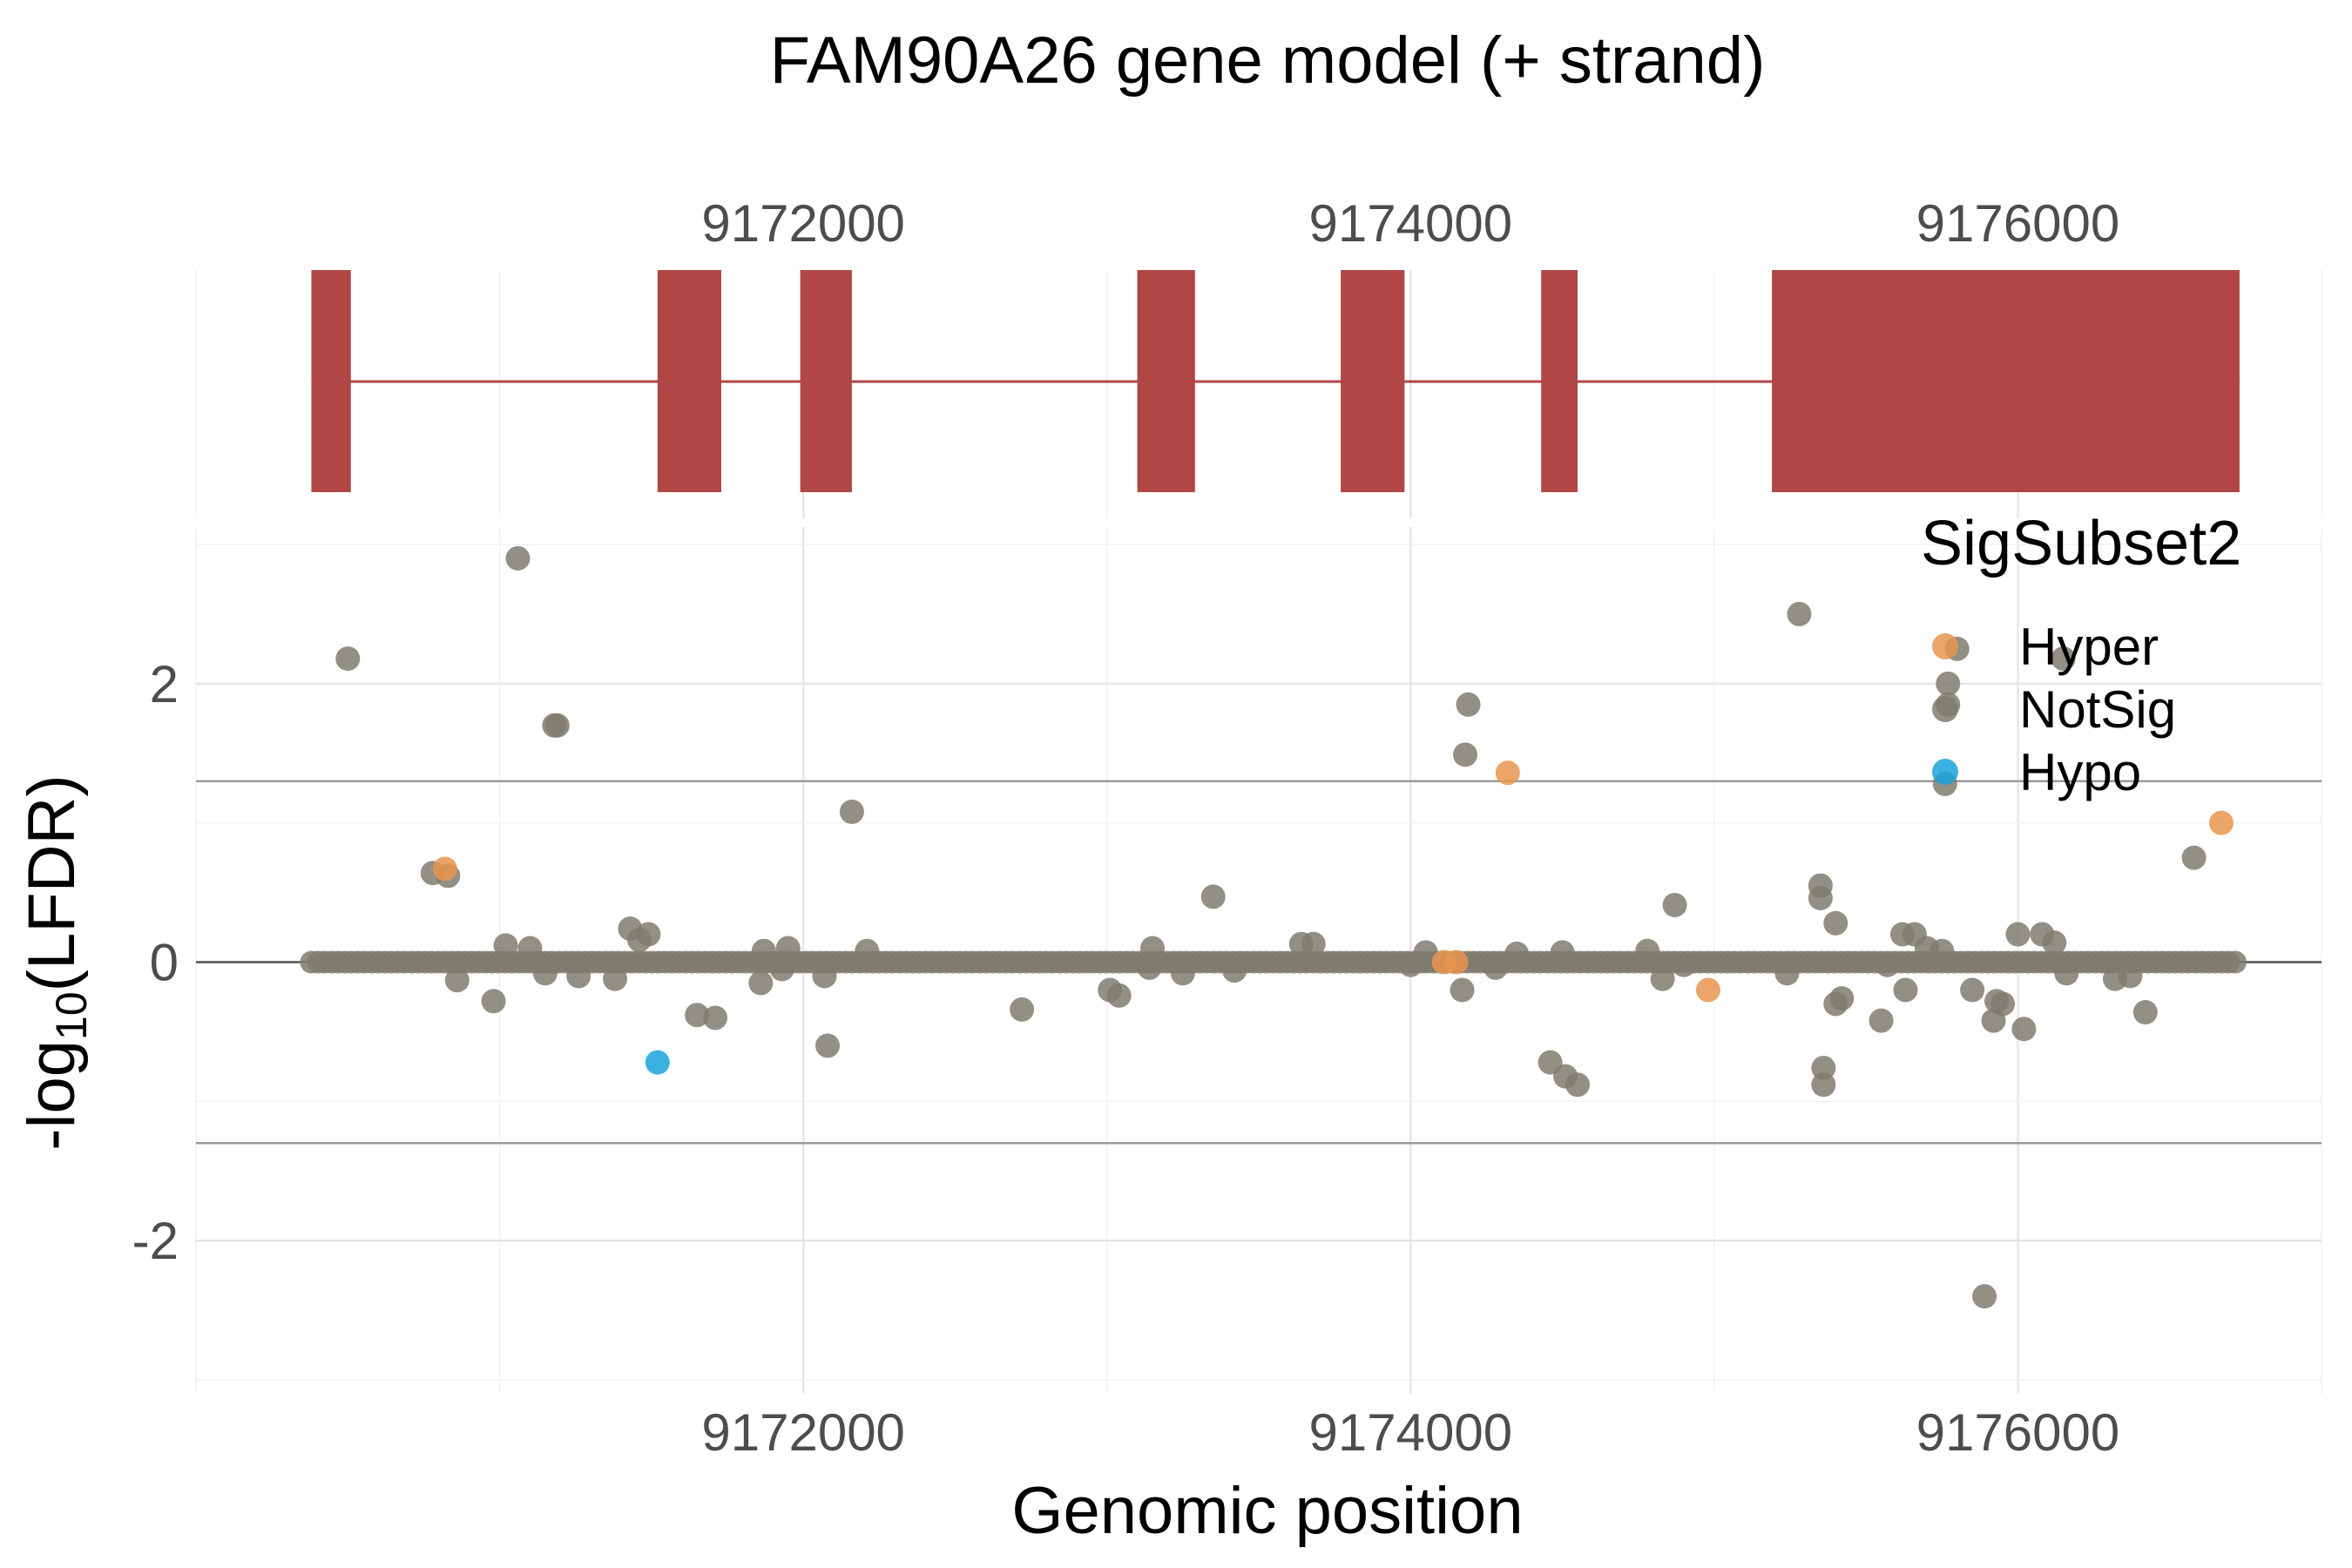 This screenshot has height=1568, width=2352. I want to click on x-tick-label: 9172000, so click(803, 1432).